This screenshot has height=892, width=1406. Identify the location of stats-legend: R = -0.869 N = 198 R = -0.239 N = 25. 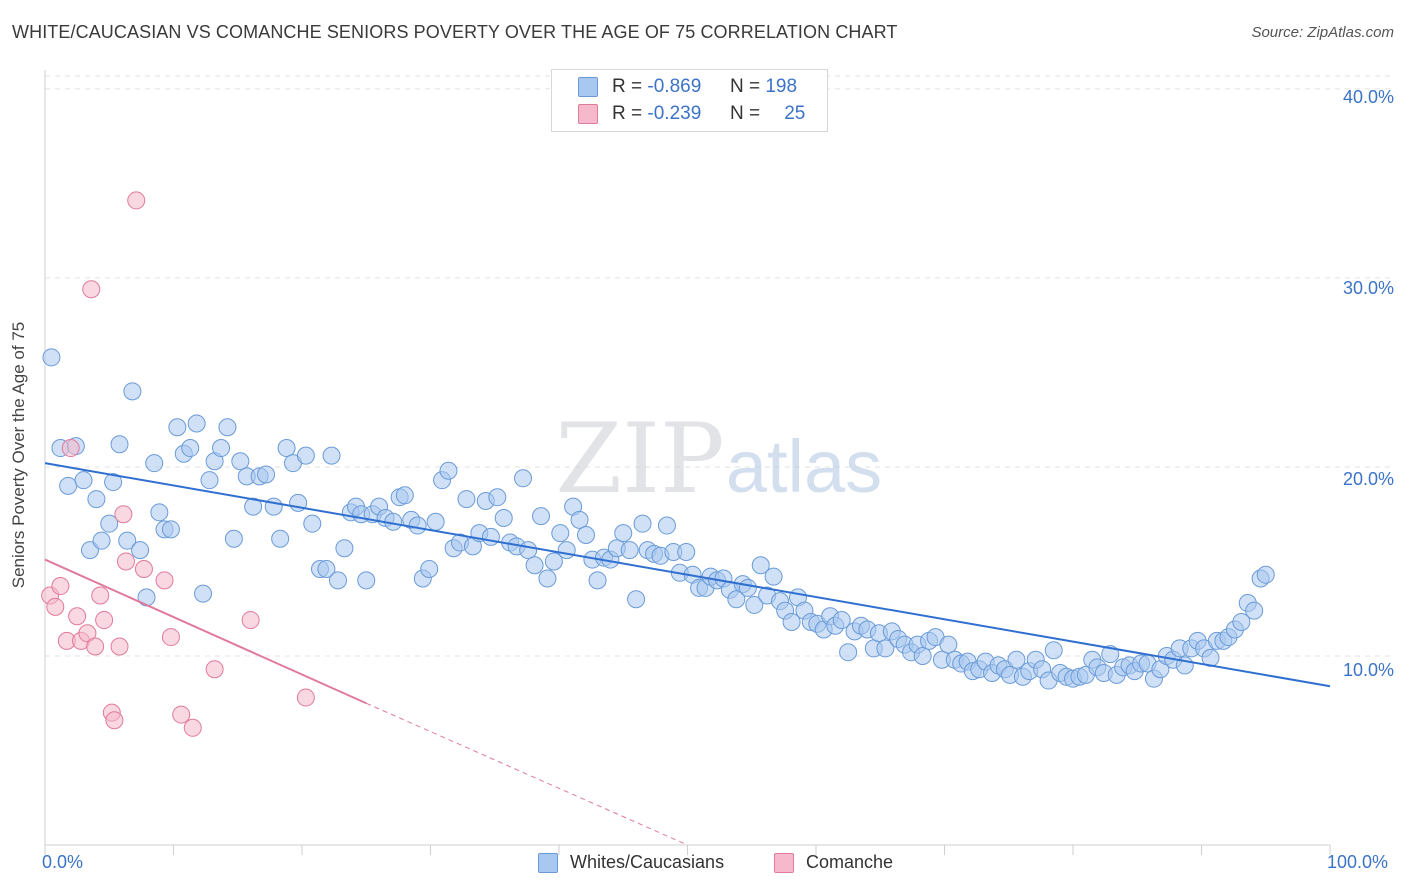
(689, 100).